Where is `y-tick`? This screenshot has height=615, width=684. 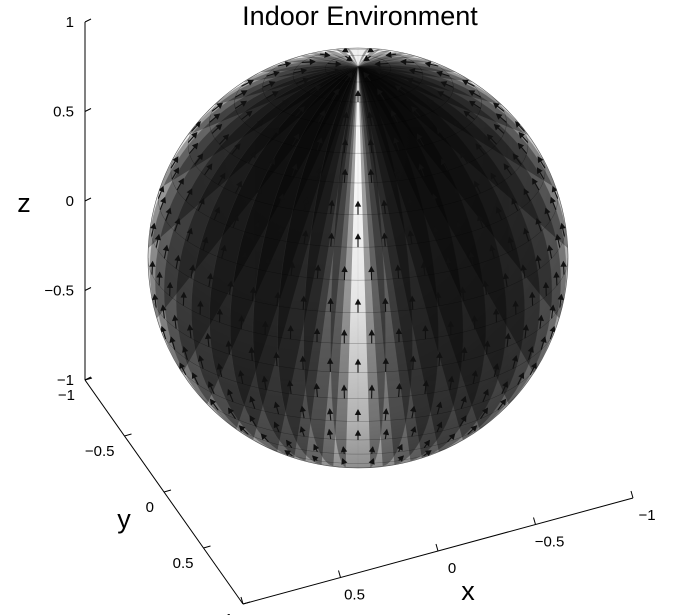
y-tick is located at coordinates (246, 603).